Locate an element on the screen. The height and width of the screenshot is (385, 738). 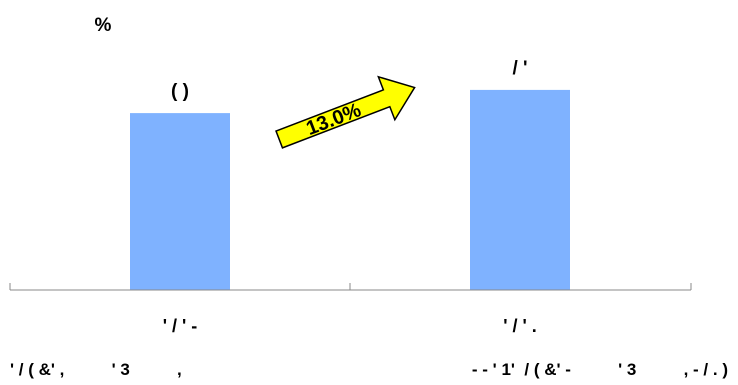
growth-arrow-label: 13.0% is located at coordinates (333, 119).